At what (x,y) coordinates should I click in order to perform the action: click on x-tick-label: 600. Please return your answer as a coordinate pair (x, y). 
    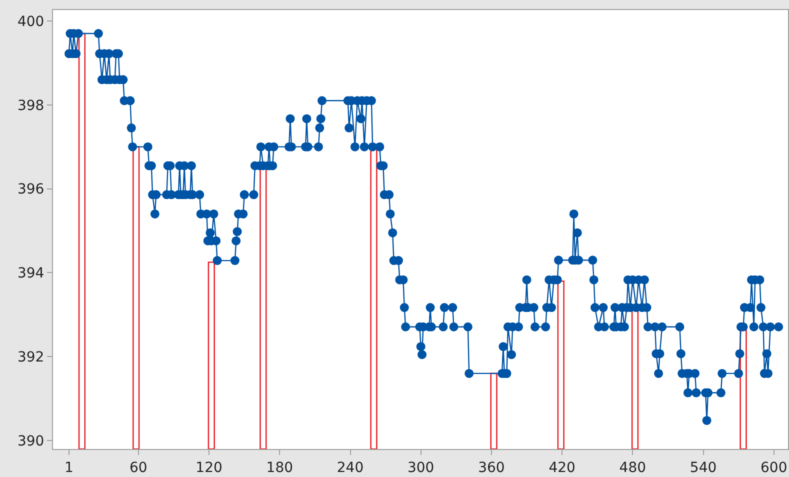
    Looking at the image, I should click on (774, 468).